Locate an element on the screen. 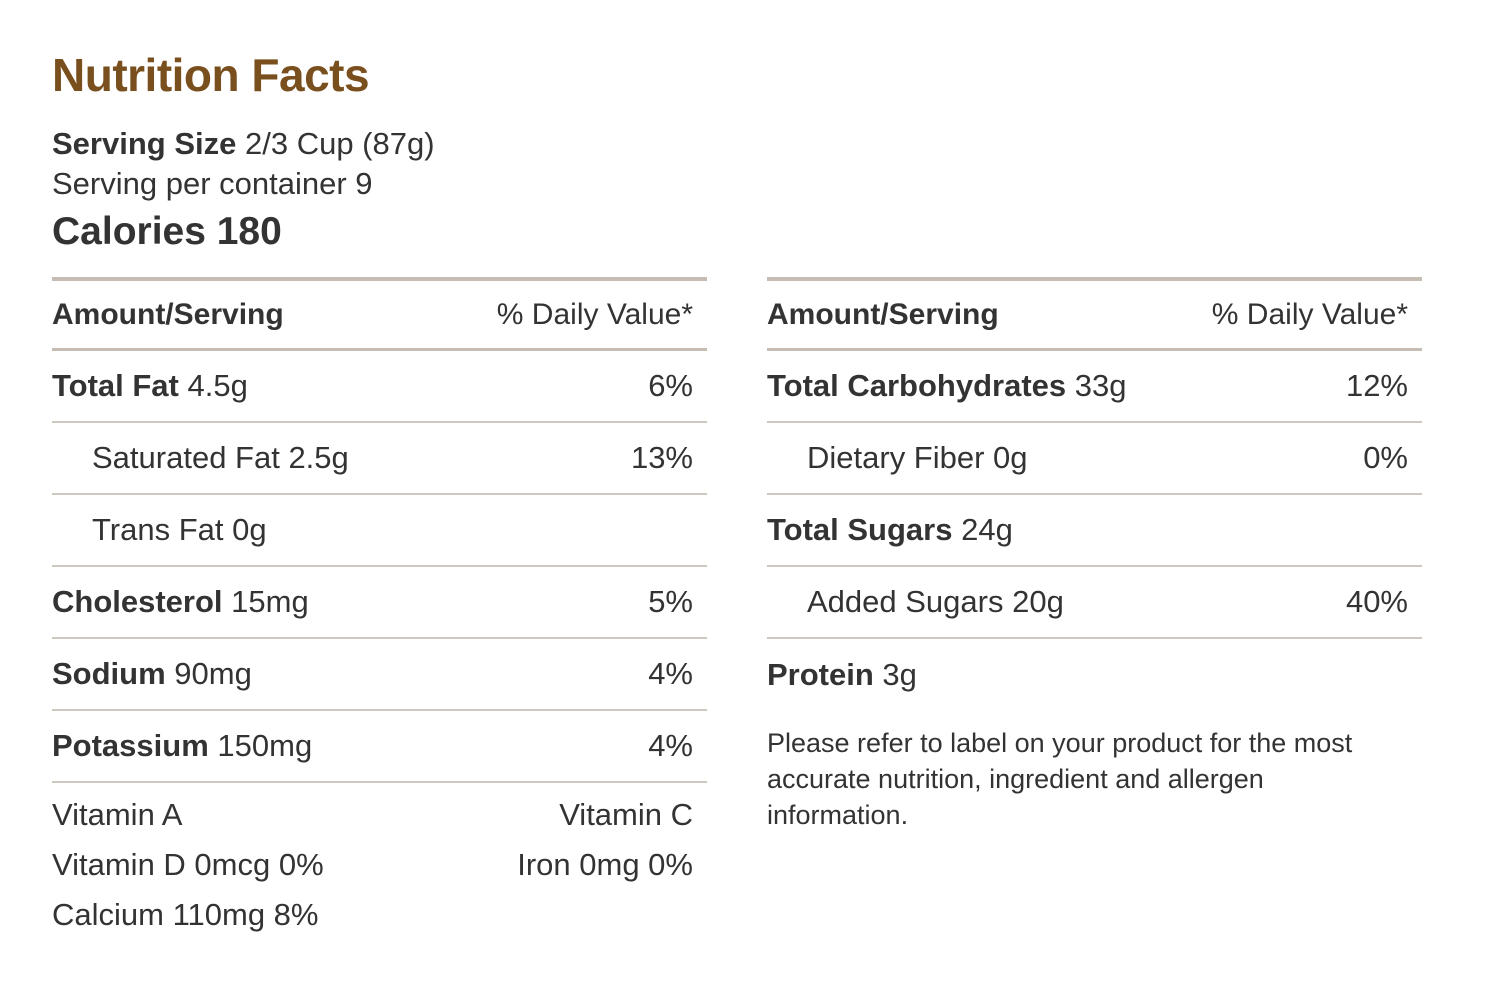 This screenshot has height=1000, width=1500. iron: Iron 0mg 0% is located at coordinates (605, 864).